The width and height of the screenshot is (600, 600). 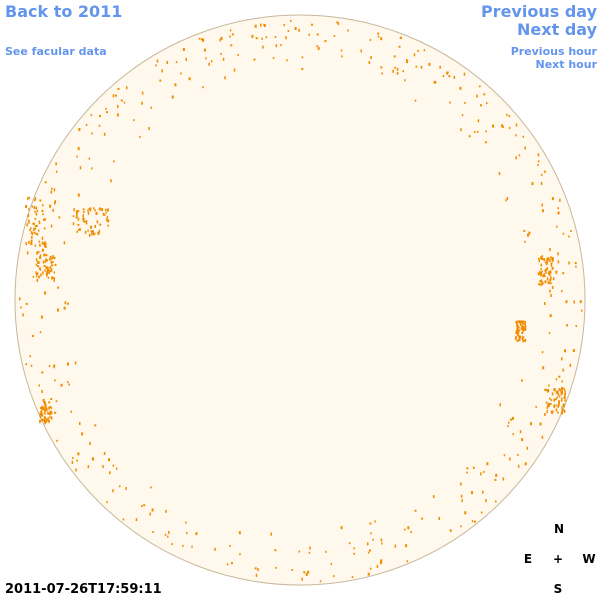 I want to click on next-hour-link: Next hour, so click(x=566, y=64).